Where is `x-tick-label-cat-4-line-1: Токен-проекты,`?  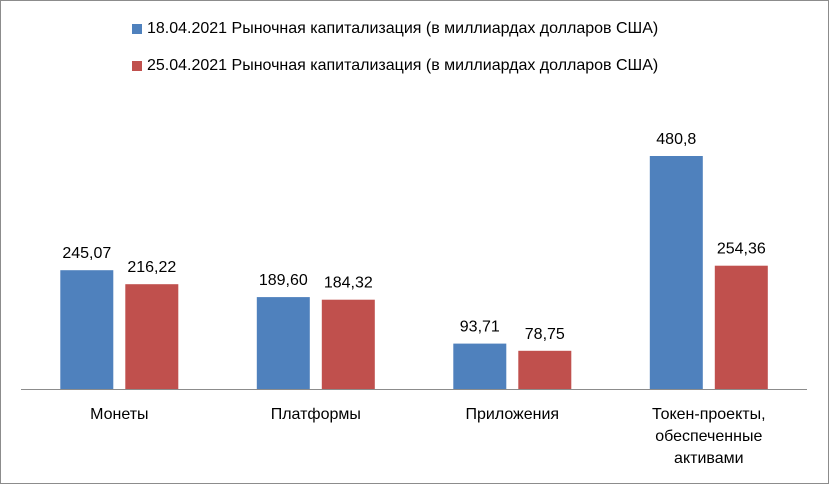 x-tick-label-cat-4-line-1: Токен-проекты, is located at coordinates (708, 414).